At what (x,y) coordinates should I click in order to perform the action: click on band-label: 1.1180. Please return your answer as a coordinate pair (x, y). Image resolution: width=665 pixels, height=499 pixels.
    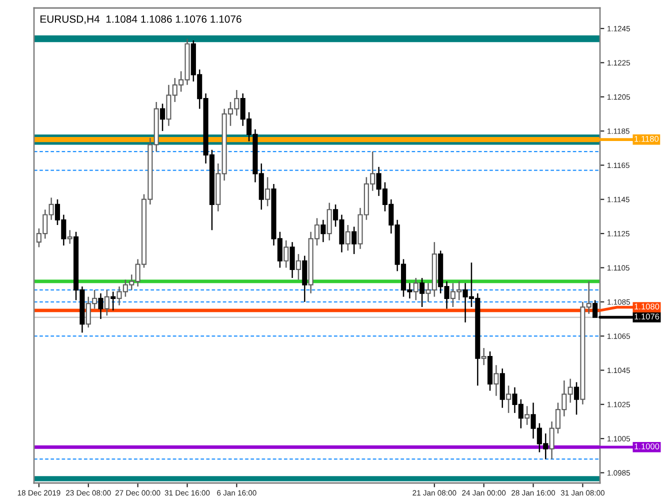
    Looking at the image, I should click on (646, 139).